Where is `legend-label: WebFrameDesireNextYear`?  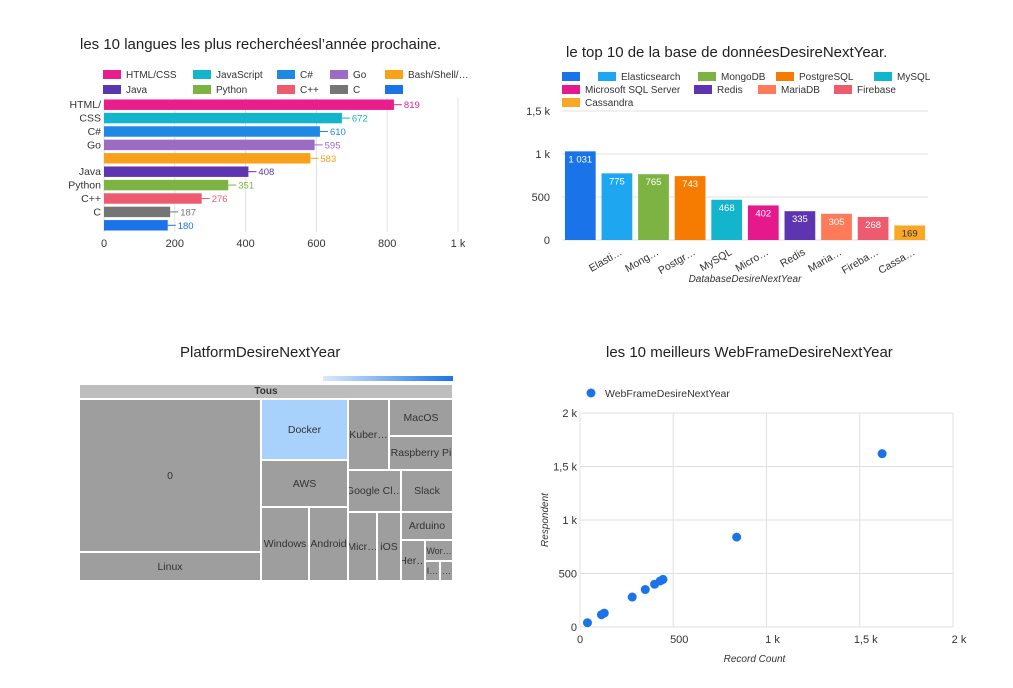 legend-label: WebFrameDesireNextYear is located at coordinates (667, 394).